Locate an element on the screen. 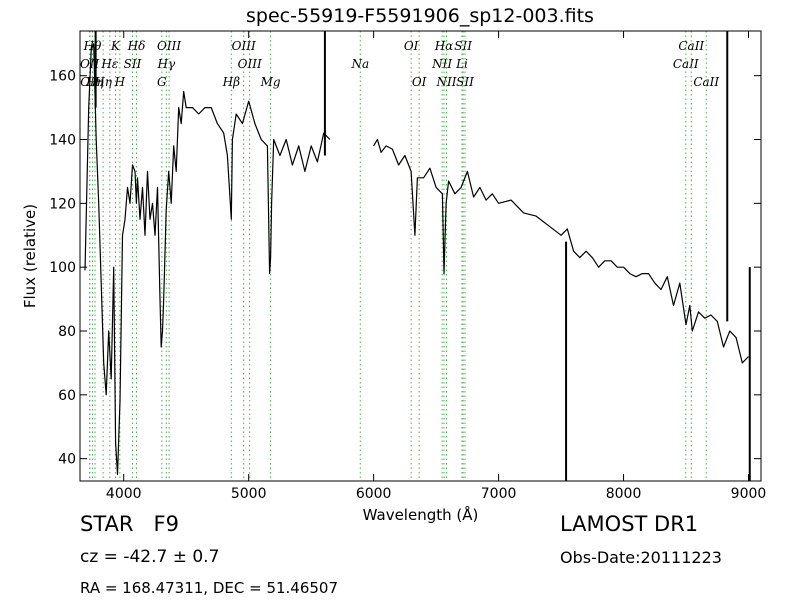  y-tick-label: 80 is located at coordinates (67, 332).